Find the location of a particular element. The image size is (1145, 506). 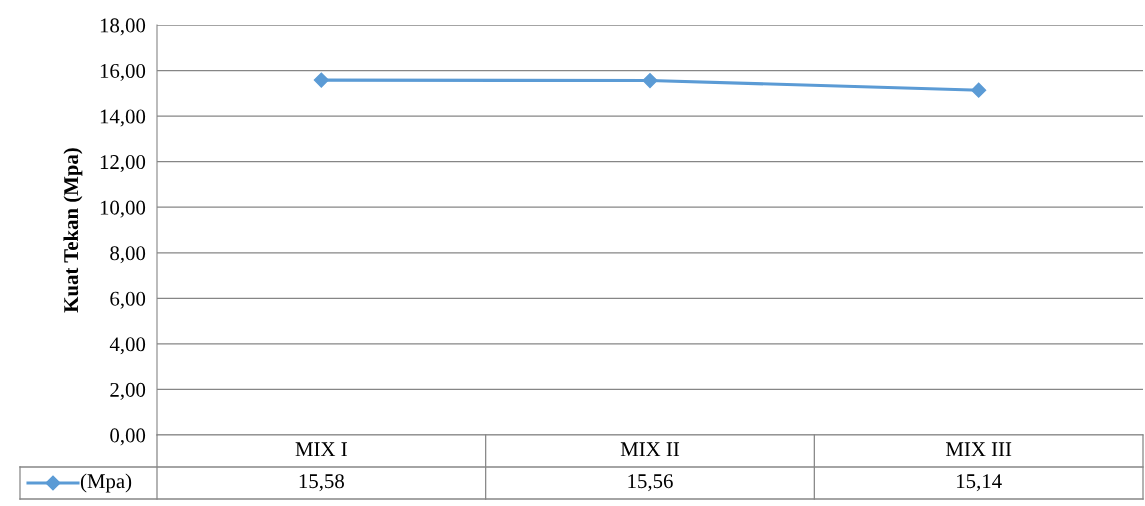

x-tick-label: MIX I is located at coordinates (321, 449).